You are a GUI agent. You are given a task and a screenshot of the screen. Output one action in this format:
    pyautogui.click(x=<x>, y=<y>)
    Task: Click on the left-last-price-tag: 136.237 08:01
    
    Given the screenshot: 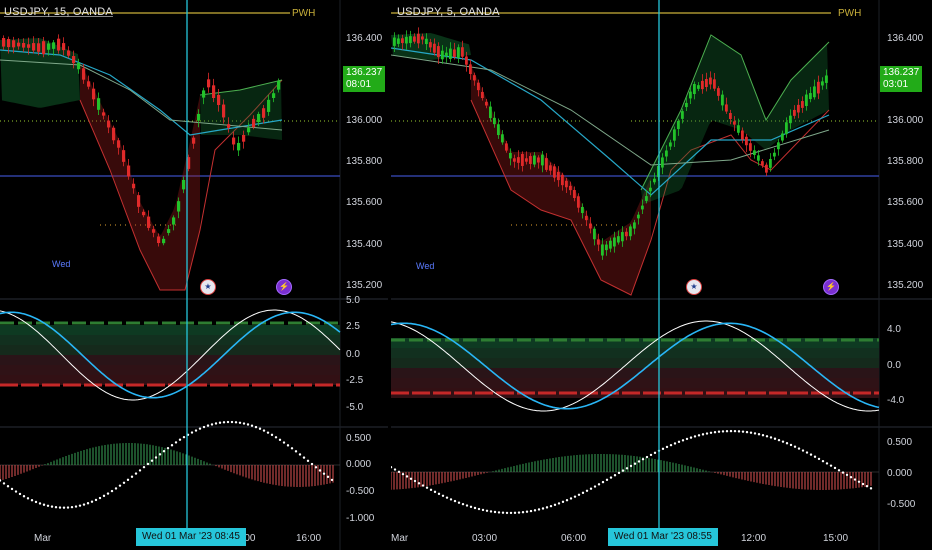 What is the action you would take?
    pyautogui.click(x=364, y=79)
    